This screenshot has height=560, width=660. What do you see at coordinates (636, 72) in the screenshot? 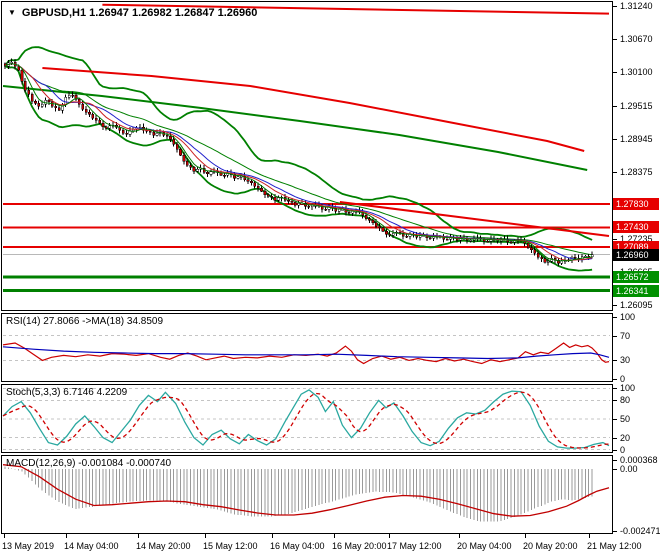
I see `price-tick-label: 1.30100` at bounding box center [636, 72].